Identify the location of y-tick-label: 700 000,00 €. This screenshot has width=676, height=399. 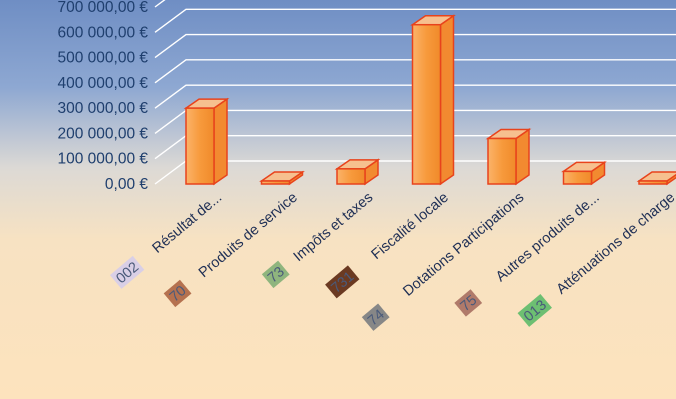
(102, 8).